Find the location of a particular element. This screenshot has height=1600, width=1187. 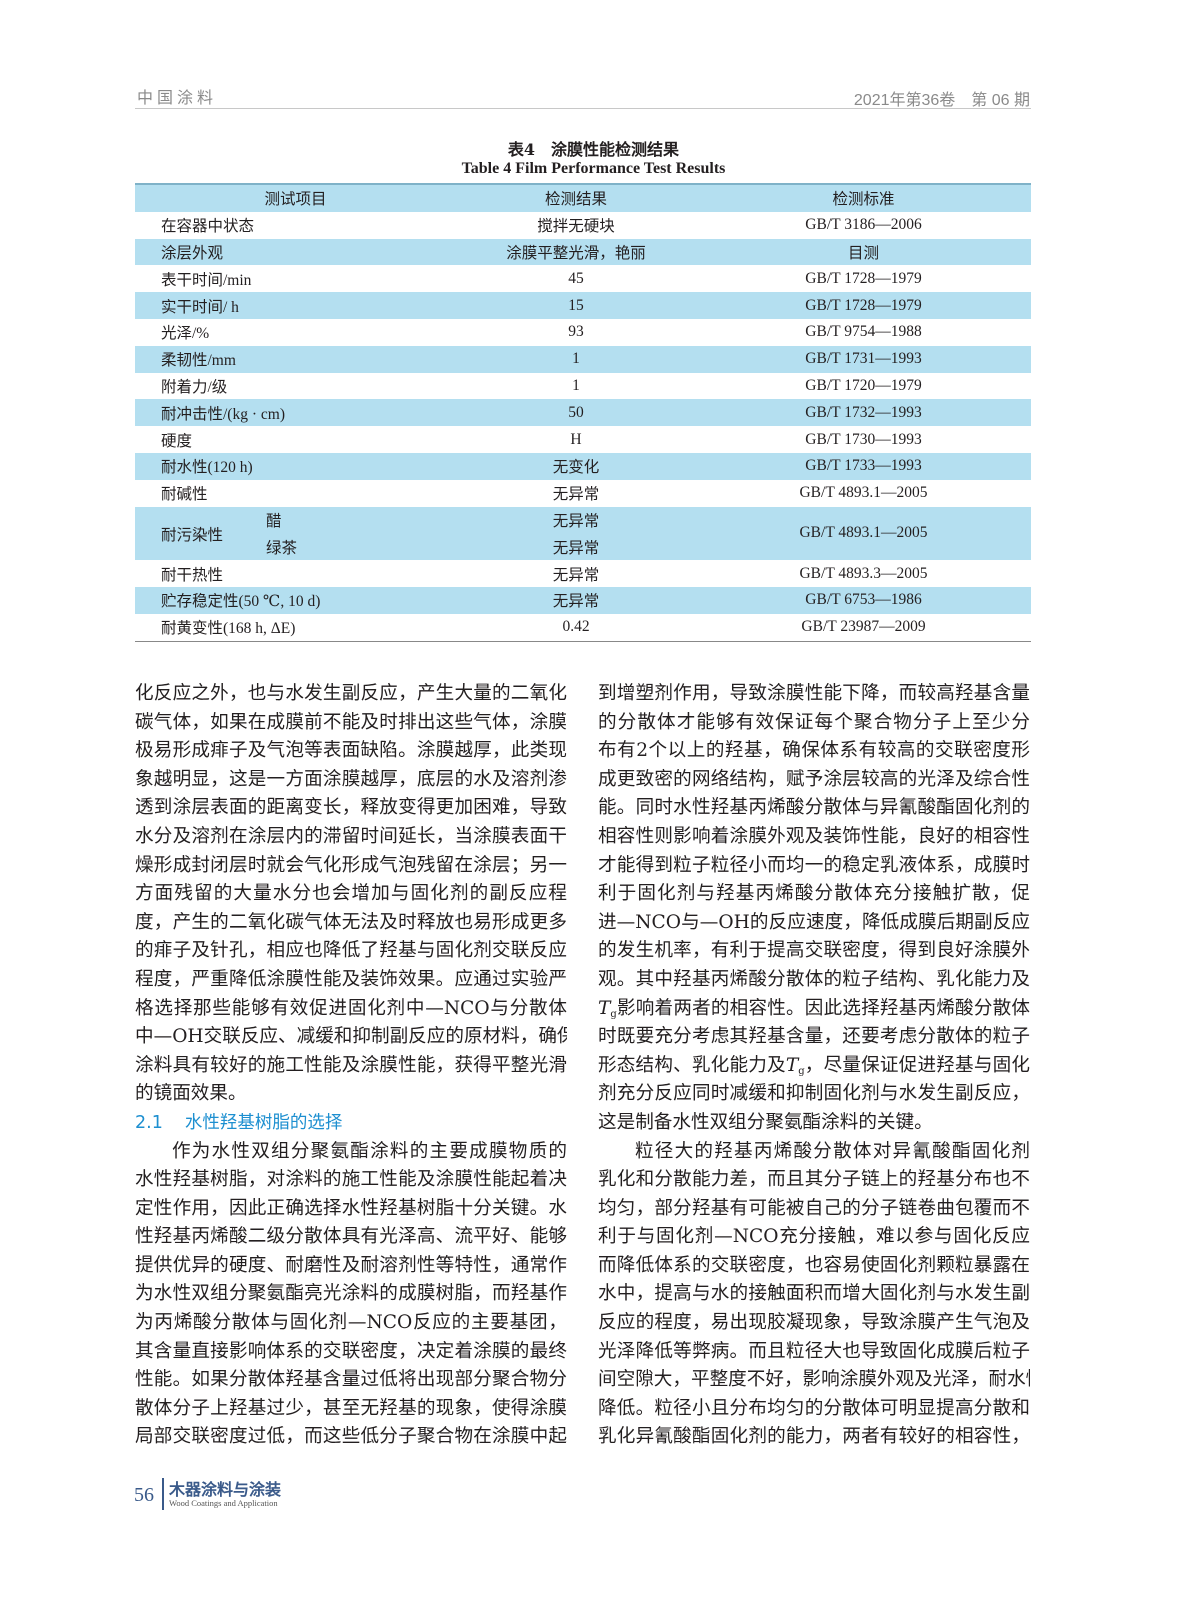

text-line: 均匀，部分羟基有可能被自己的分子链卷曲包覆而不 is located at coordinates (814, 1208).